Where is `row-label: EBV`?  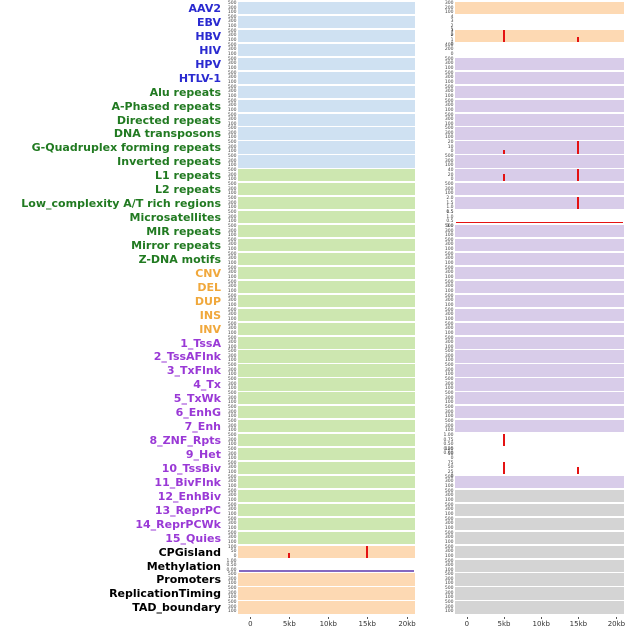 row-label: EBV is located at coordinates (209, 22).